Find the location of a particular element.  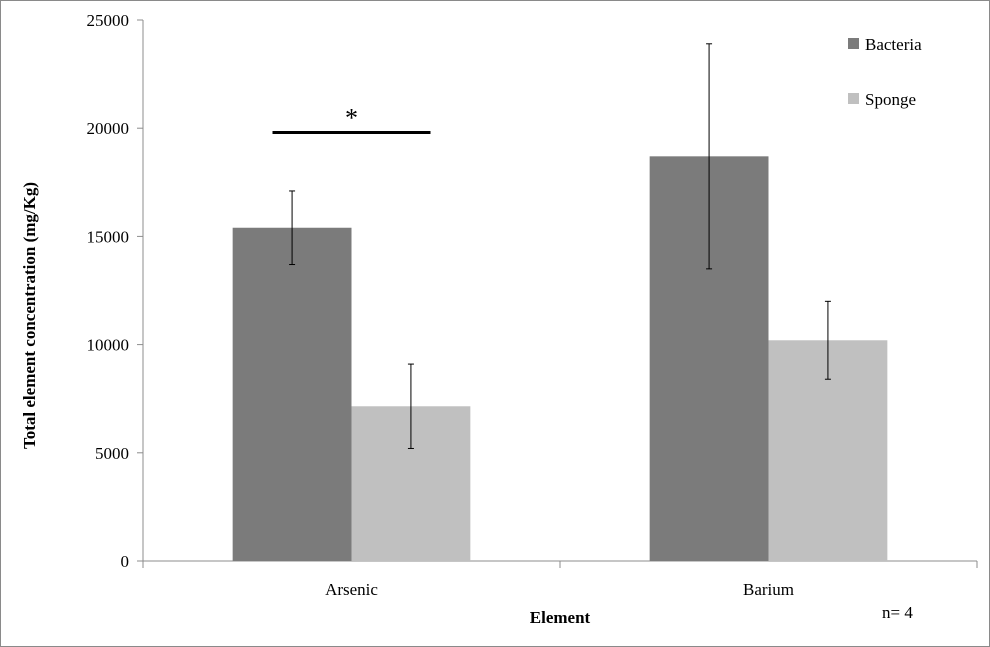

y-tick-label: 10000 is located at coordinates (108, 345).